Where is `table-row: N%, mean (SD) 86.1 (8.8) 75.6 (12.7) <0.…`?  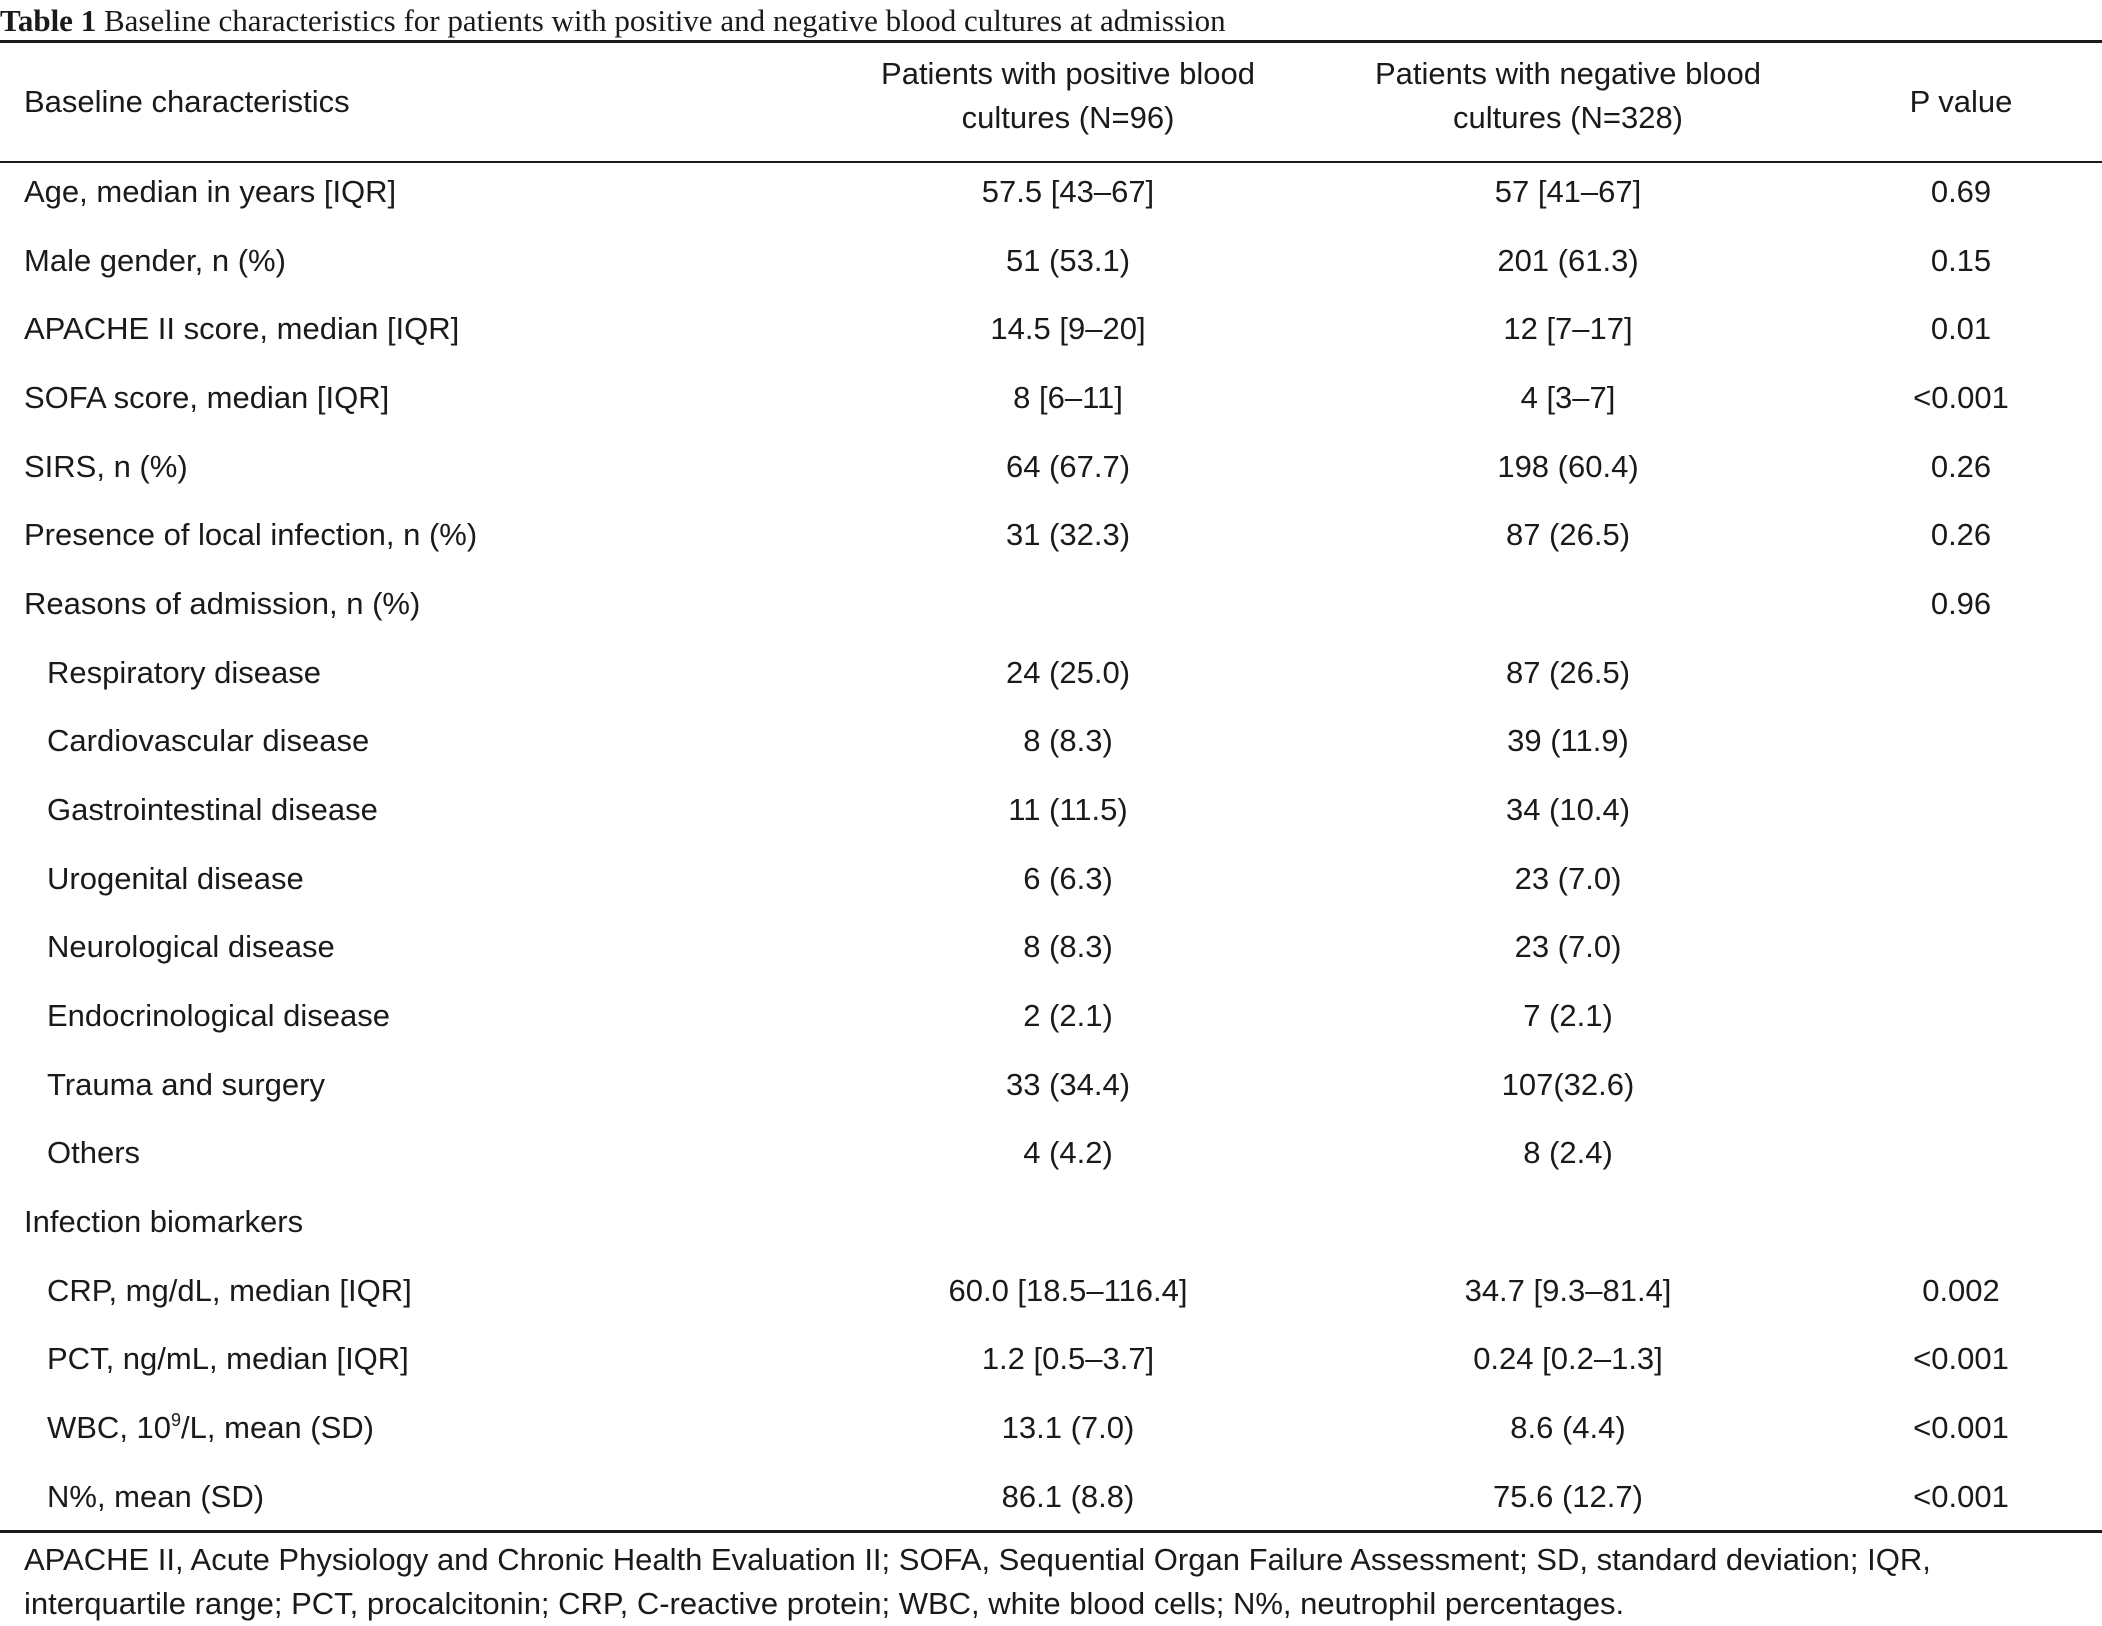
table-row: N%, mean (SD) 86.1 (8.8) 75.6 (12.7) <0.… is located at coordinates (1051, 1497).